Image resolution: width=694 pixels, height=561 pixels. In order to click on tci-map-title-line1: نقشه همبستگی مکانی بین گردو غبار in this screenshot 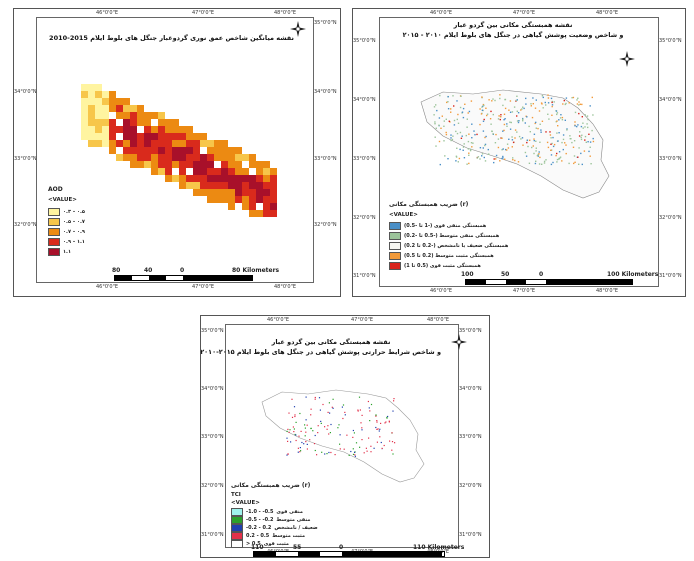, I will do `click(331, 342)`.